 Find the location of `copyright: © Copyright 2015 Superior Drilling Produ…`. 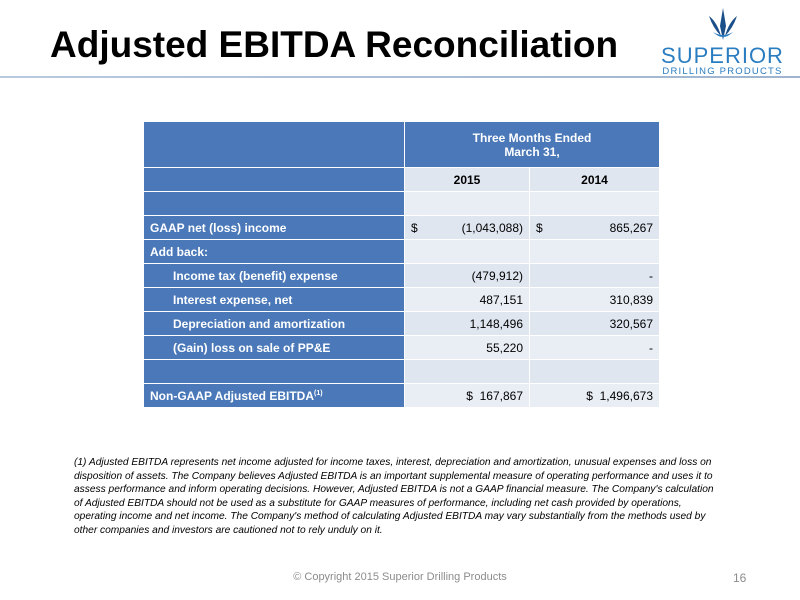

copyright: © Copyright 2015 Superior Drilling Produ… is located at coordinates (400, 577).